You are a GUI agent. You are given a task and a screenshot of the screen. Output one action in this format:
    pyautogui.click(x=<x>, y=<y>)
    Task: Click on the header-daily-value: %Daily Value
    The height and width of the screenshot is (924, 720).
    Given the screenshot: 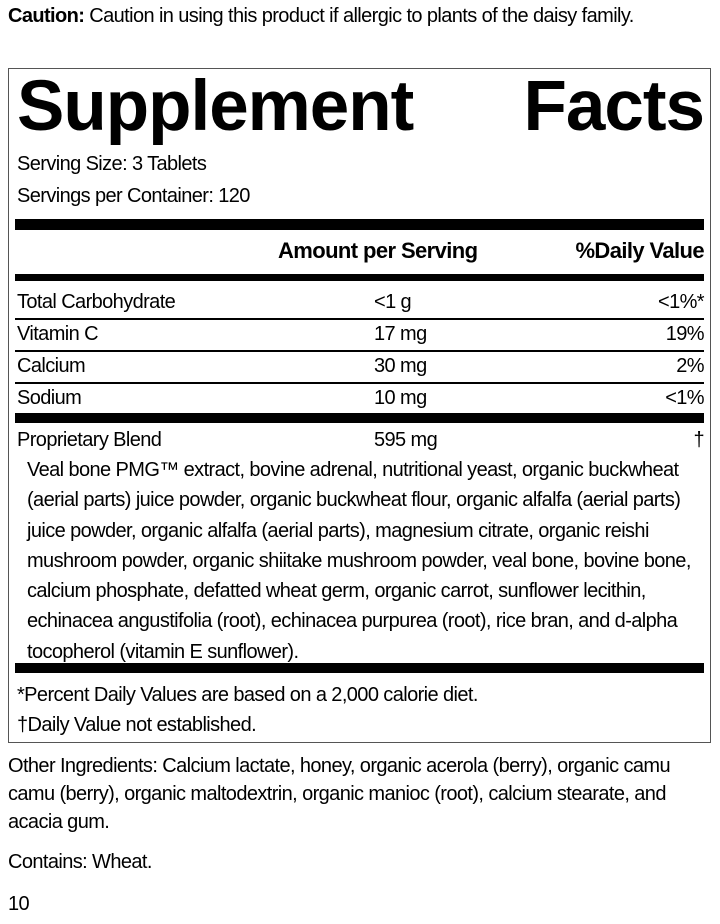 What is the action you would take?
    pyautogui.click(x=639, y=250)
    